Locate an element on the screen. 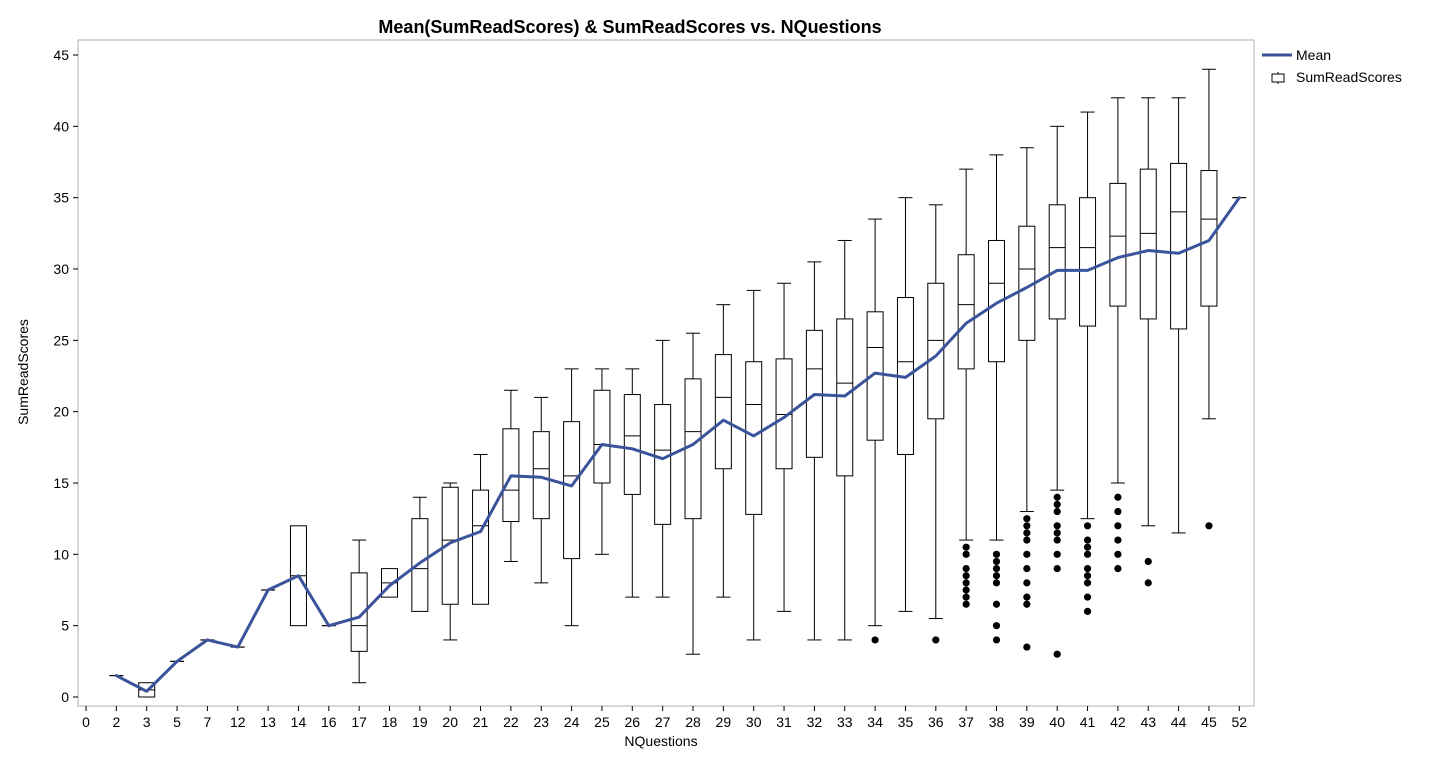  x-tick-label: 44 is located at coordinates (1179, 722).